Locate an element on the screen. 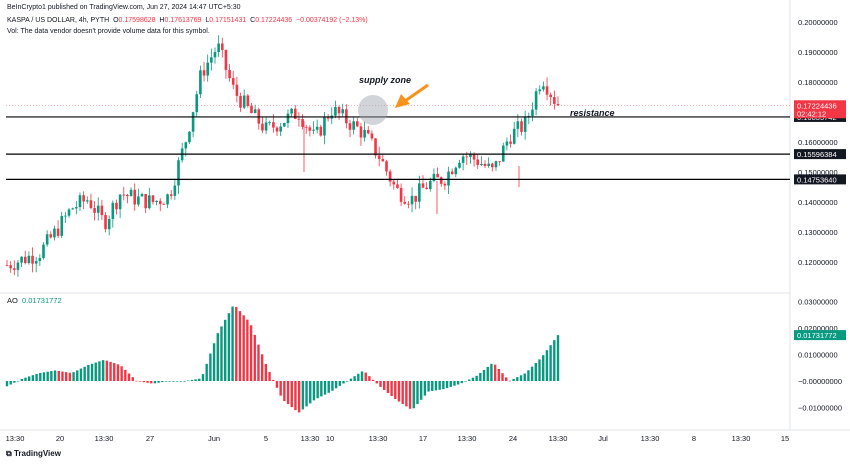 The image size is (850, 464). symbol-name: KASPA / US DOLLAR, 4h, PYTH is located at coordinates (58, 20).